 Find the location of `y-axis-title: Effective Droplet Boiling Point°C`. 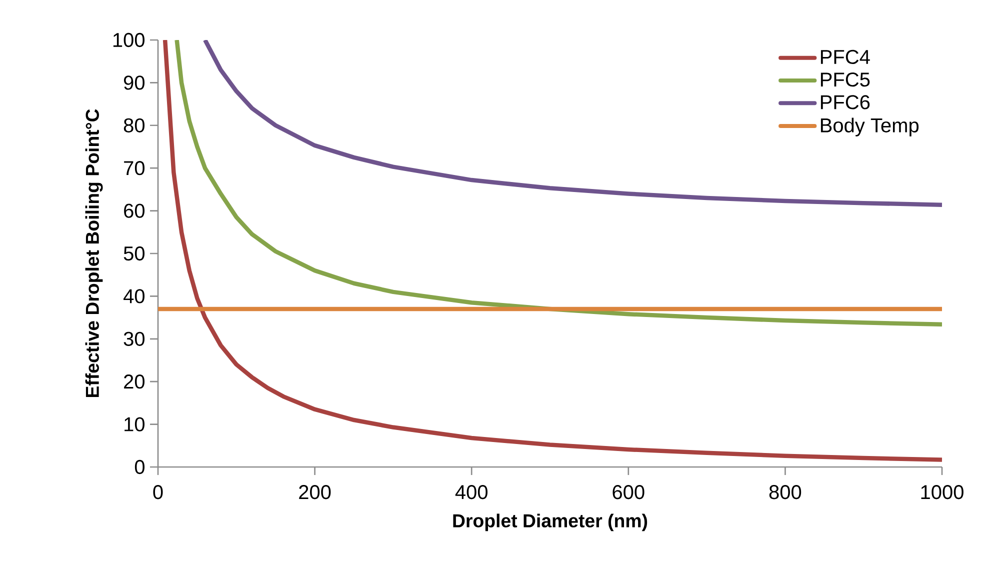

y-axis-title: Effective Droplet Boiling Point°C is located at coordinates (94, 253).